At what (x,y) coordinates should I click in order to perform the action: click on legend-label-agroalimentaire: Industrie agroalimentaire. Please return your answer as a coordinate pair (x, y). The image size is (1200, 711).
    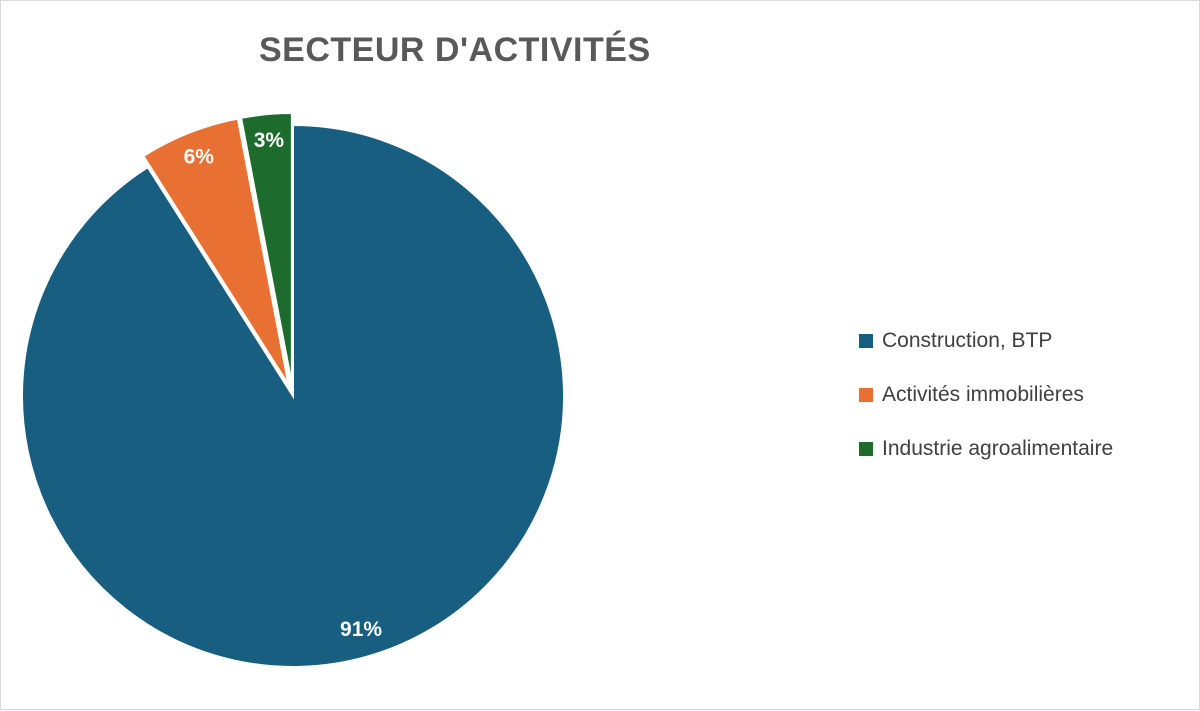
    Looking at the image, I should click on (998, 448).